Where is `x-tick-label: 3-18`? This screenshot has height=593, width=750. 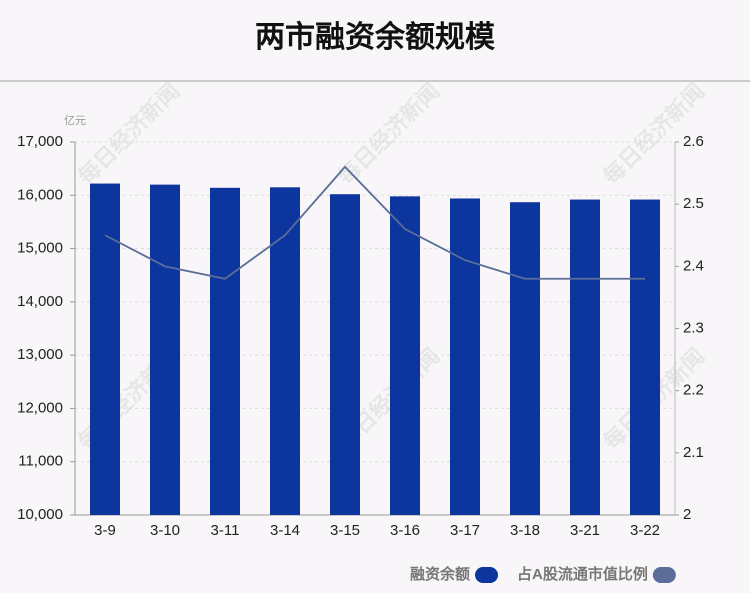
x-tick-label: 3-18 is located at coordinates (525, 530).